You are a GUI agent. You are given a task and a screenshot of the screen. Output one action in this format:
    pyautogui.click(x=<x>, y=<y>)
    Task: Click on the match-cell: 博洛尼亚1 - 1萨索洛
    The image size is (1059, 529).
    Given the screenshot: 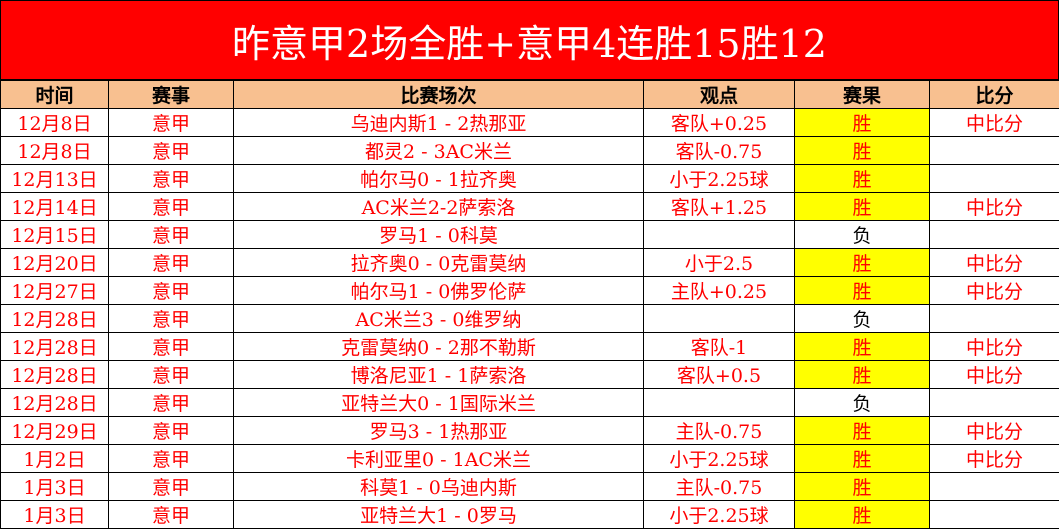 What is the action you would take?
    pyautogui.click(x=438, y=374)
    